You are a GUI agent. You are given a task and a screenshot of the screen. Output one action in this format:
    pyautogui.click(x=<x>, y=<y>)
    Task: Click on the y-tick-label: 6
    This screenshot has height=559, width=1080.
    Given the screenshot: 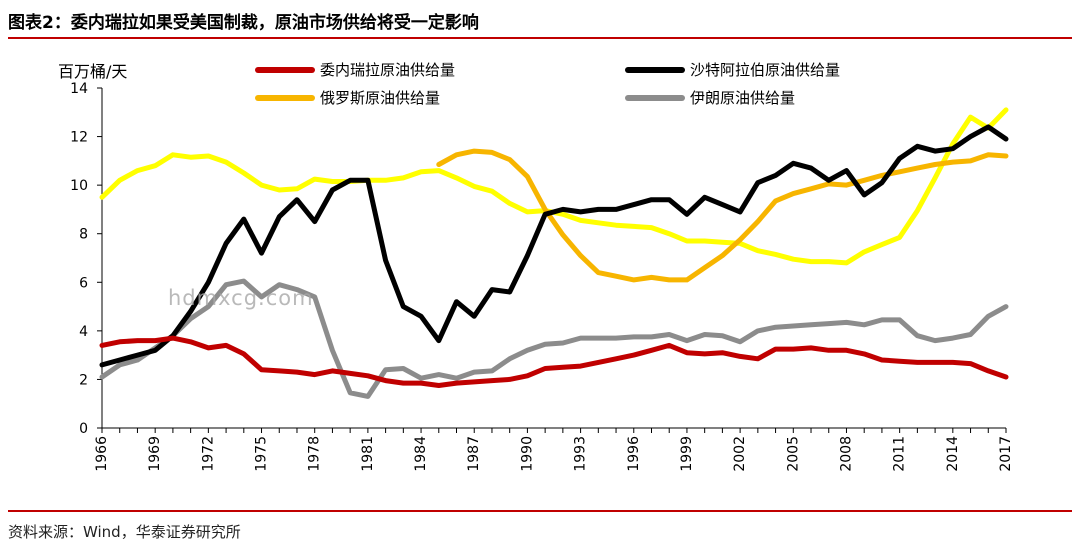 What is the action you would take?
    pyautogui.click(x=83, y=283)
    